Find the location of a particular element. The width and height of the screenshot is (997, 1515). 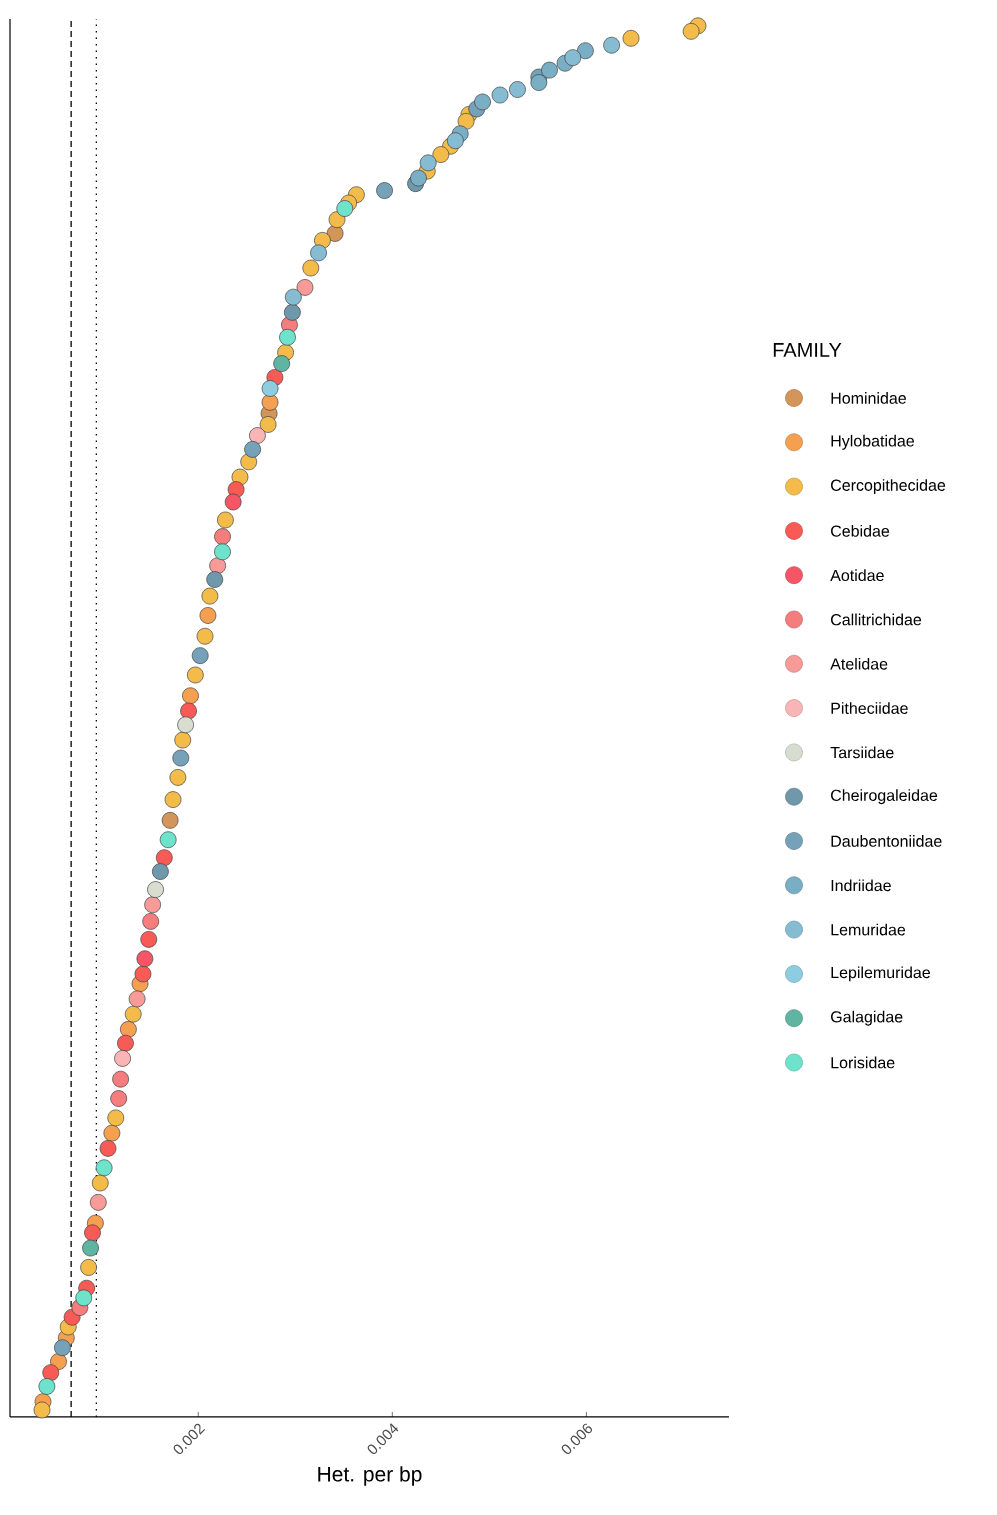

legend-label: Pitheciidae is located at coordinates (869, 708).